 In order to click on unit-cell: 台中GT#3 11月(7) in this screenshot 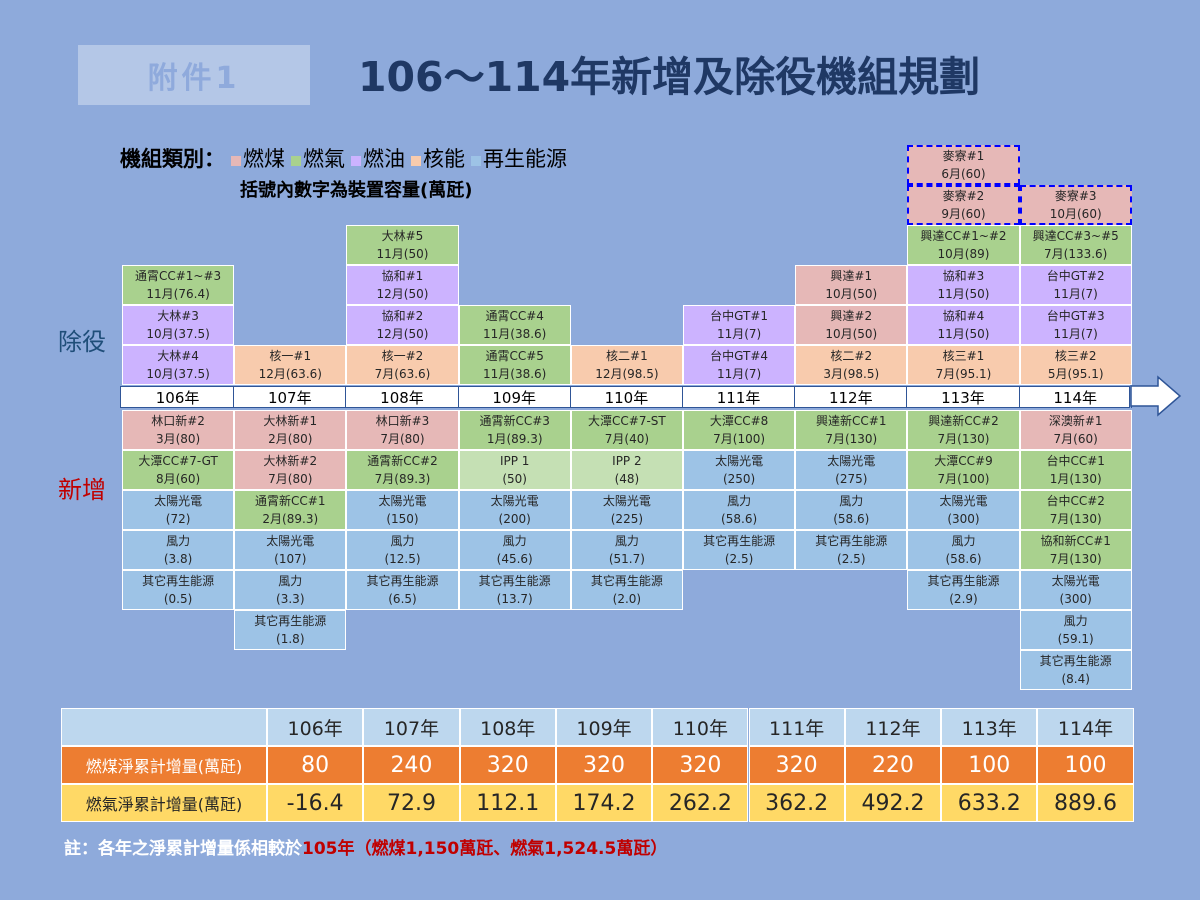, I will do `click(1075, 325)`.